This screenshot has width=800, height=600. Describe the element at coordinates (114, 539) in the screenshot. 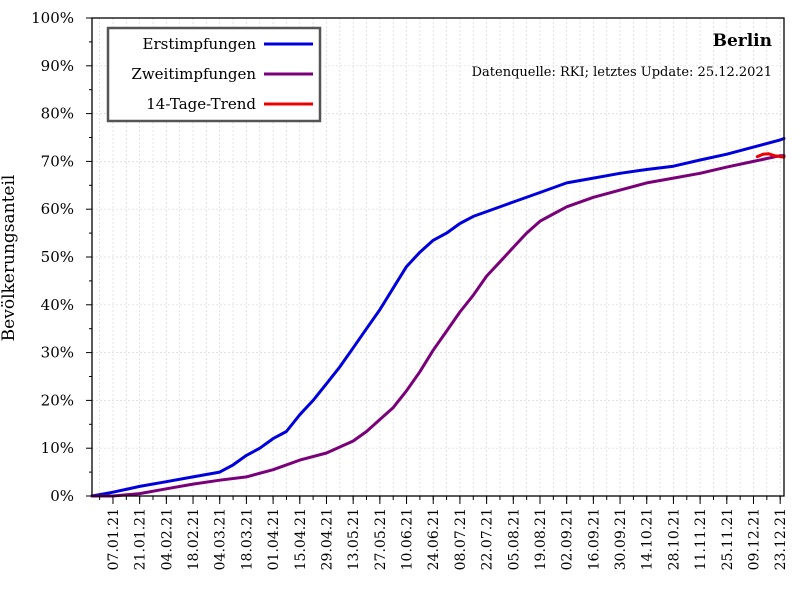

I see `x-tick-label: 07.01.21` at that location.